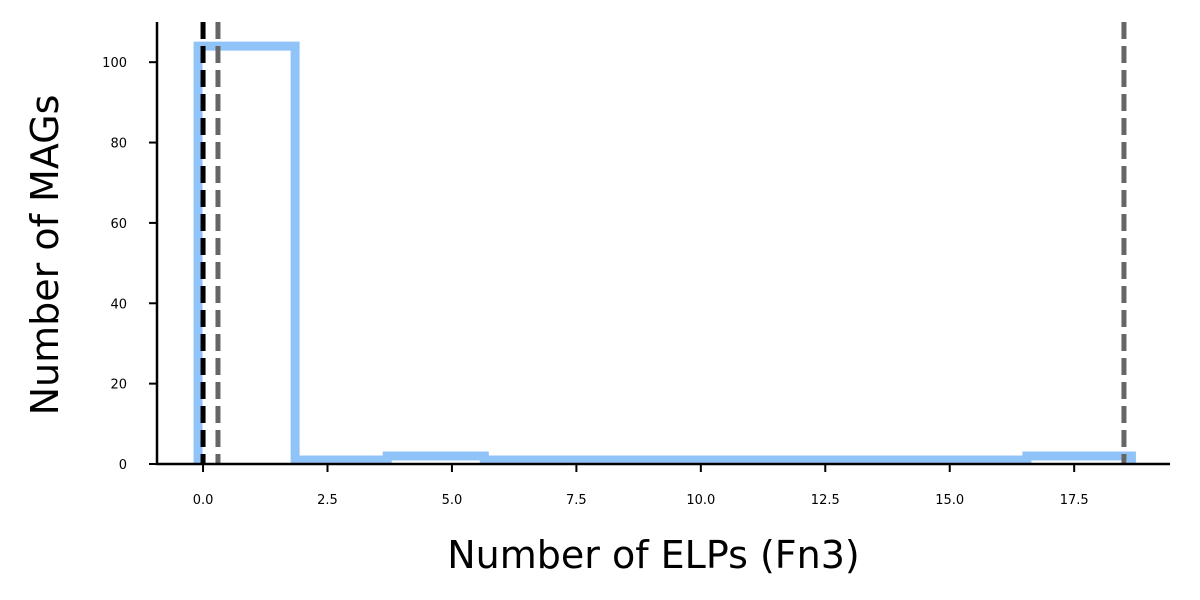  What do you see at coordinates (114, 63) in the screenshot?
I see `y-tick-label: 100` at bounding box center [114, 63].